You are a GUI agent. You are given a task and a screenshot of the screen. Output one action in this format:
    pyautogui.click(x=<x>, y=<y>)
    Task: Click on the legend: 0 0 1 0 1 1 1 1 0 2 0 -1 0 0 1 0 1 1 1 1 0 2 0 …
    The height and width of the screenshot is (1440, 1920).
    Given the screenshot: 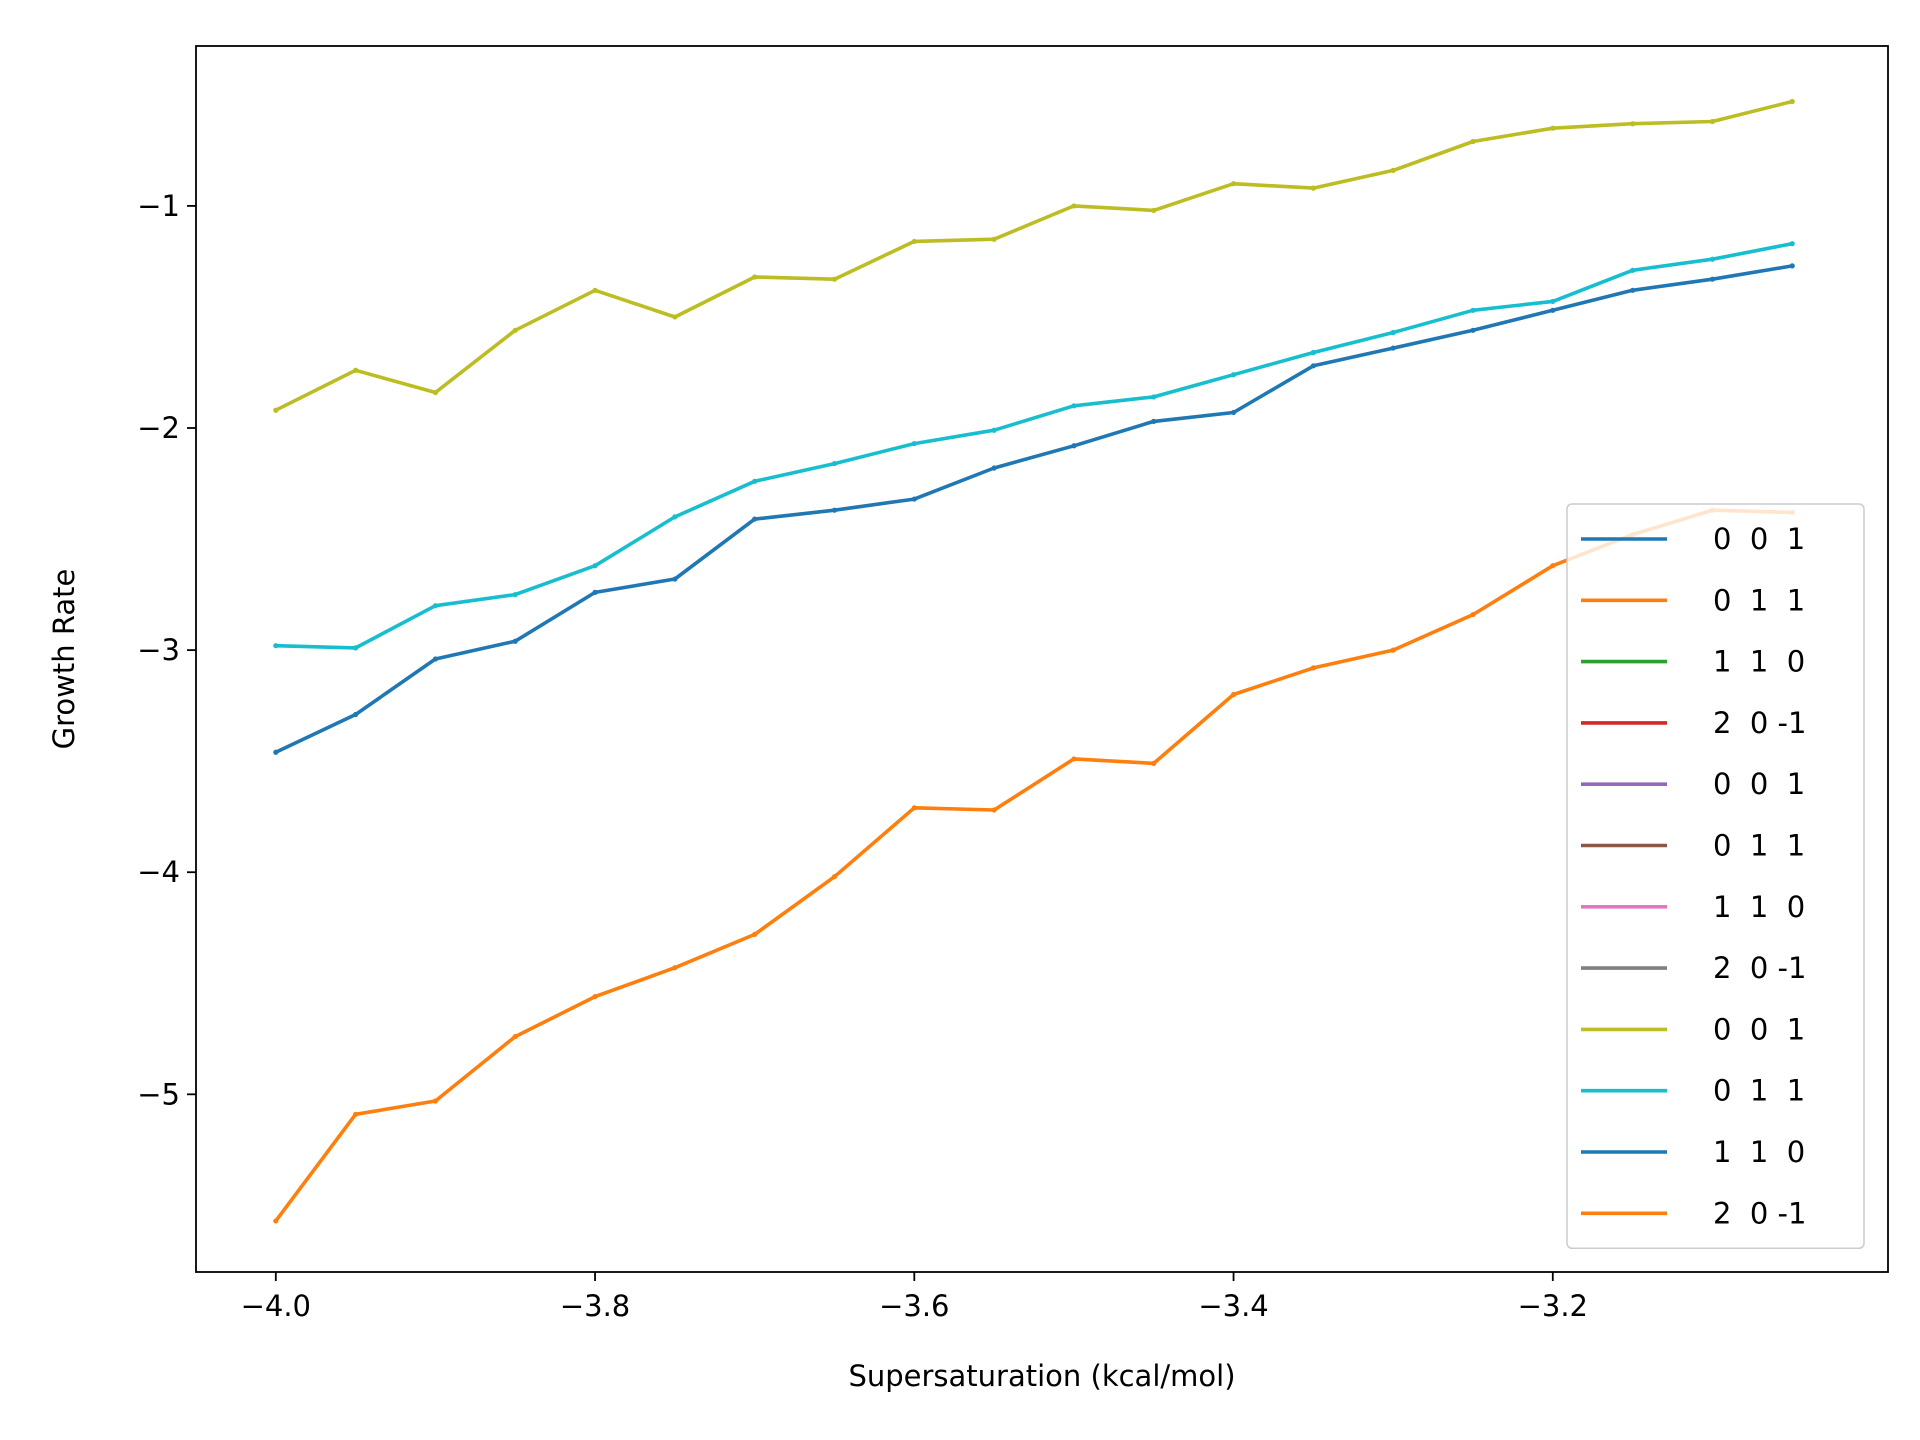 What is the action you would take?
    pyautogui.click(x=1715, y=876)
    